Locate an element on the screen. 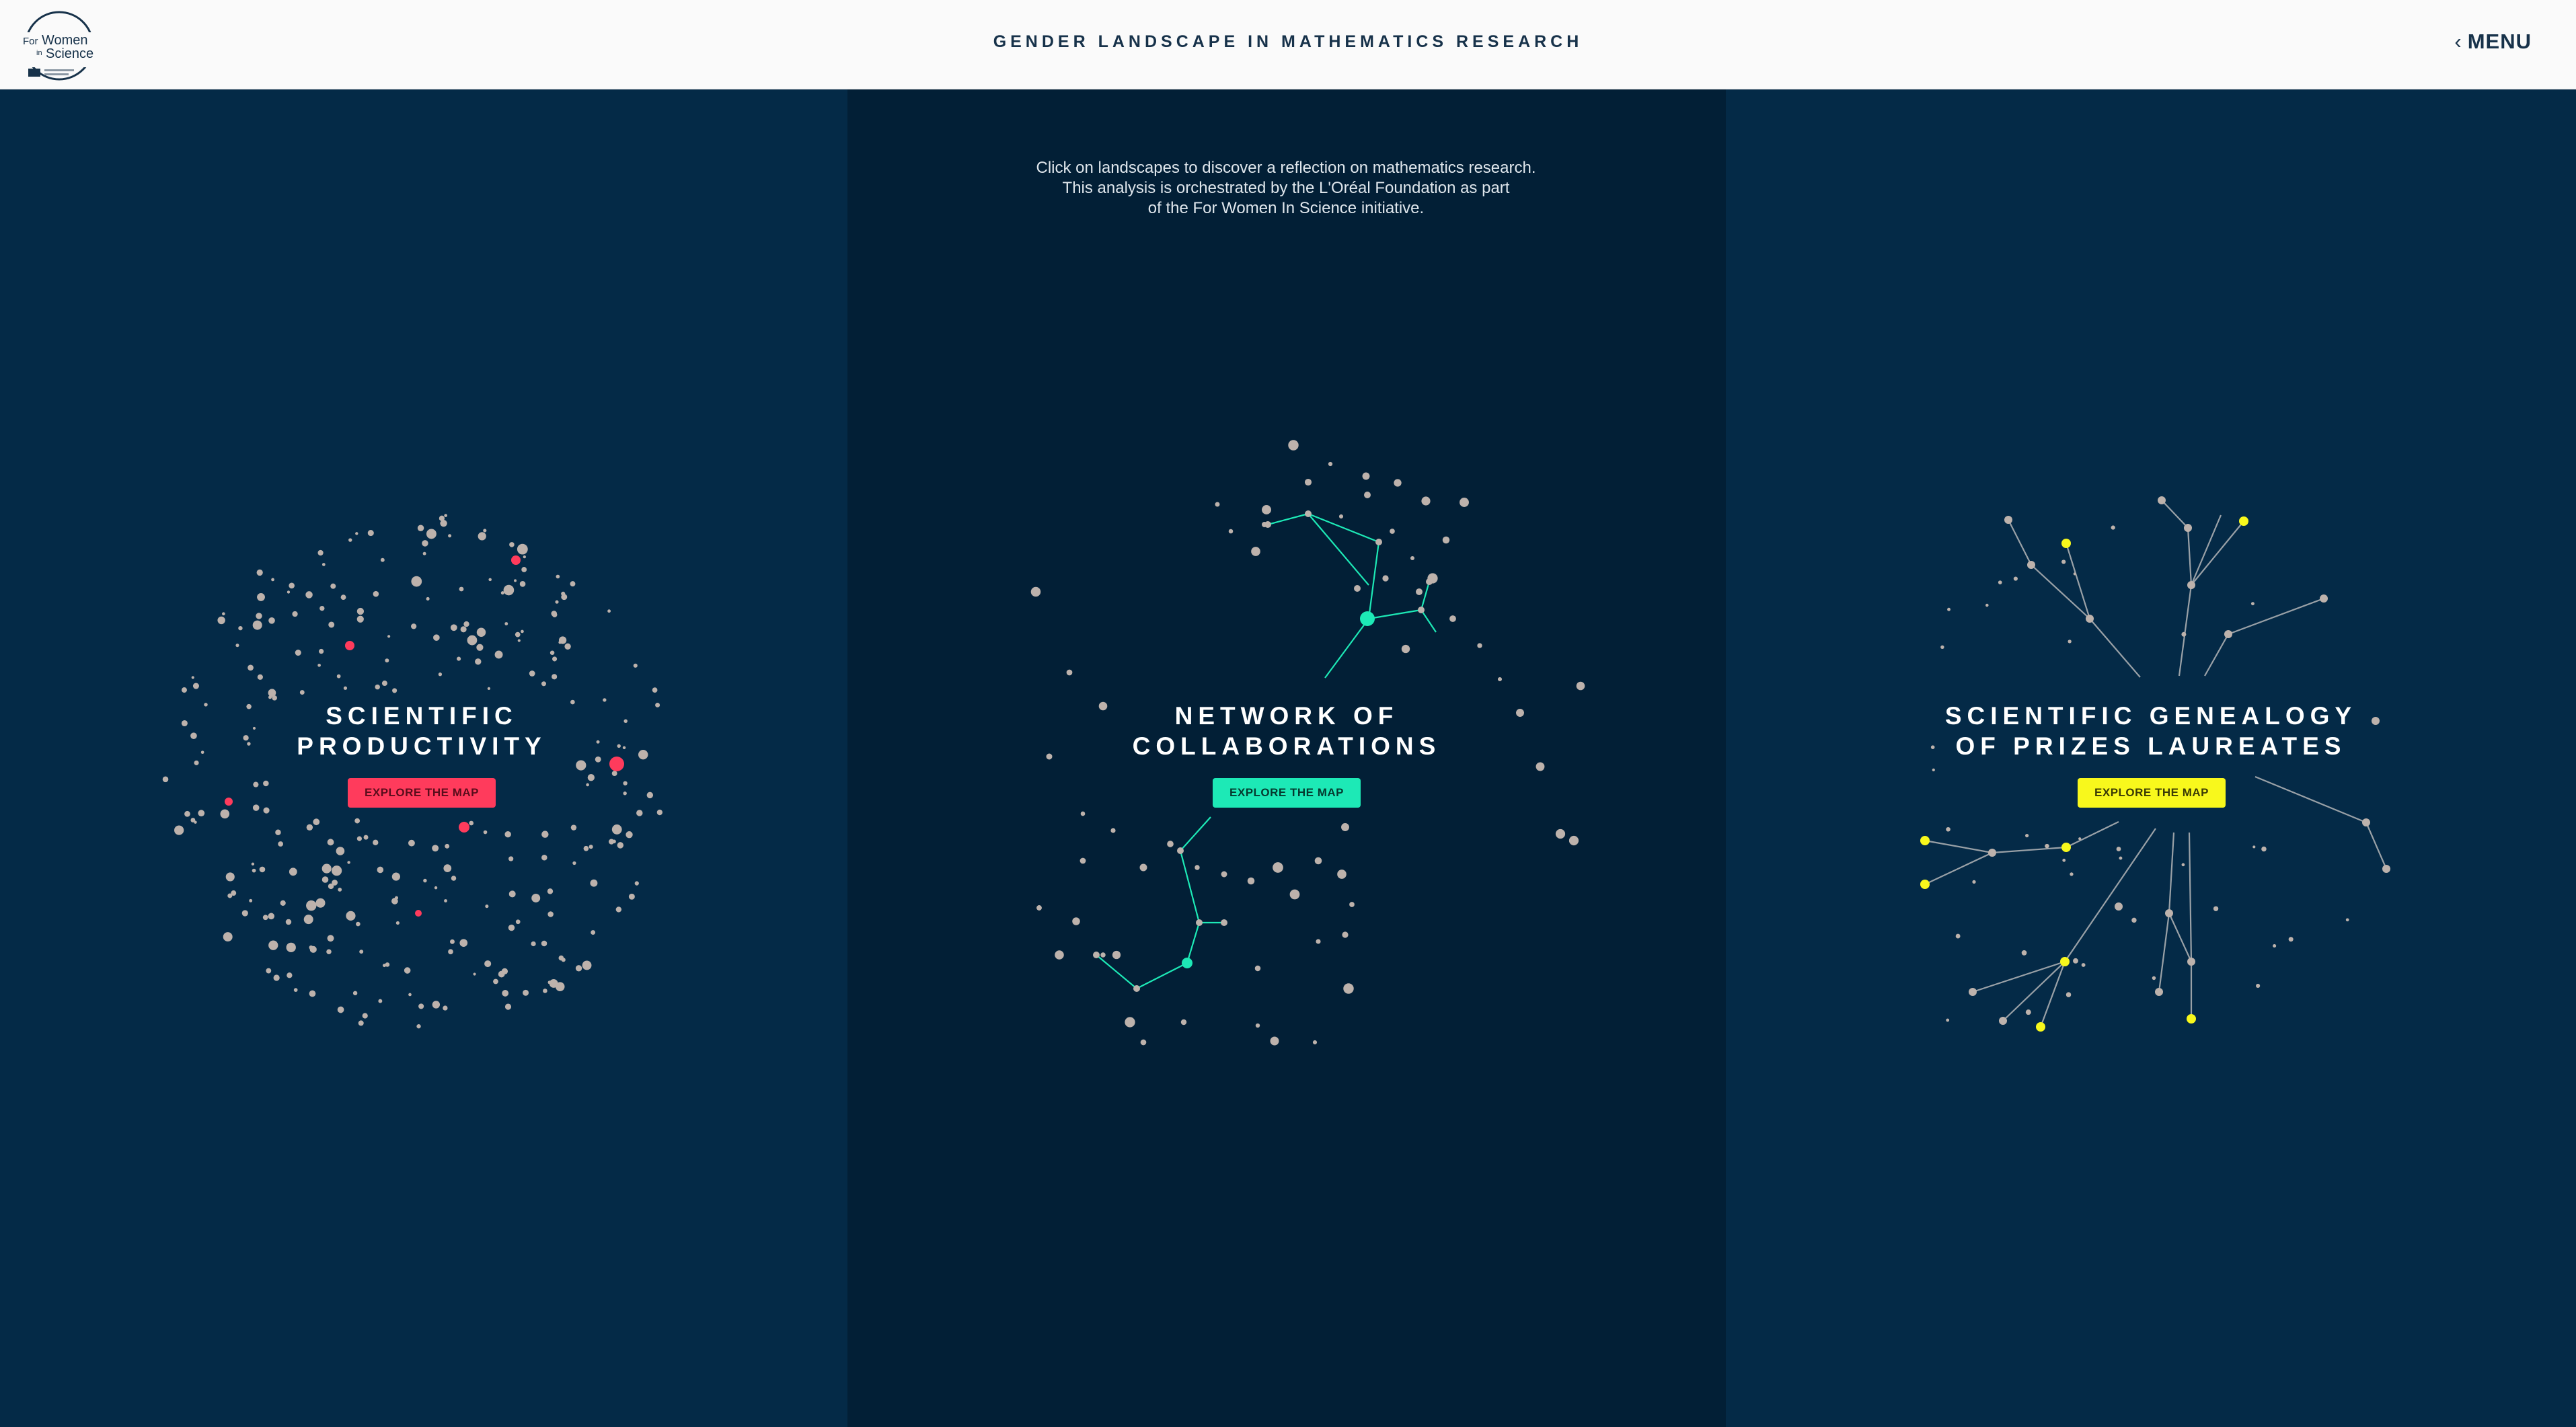 Image resolution: width=2576 pixels, height=1427 pixels. explore-productivity-button: EXPLORE THE MAP is located at coordinates (422, 793).